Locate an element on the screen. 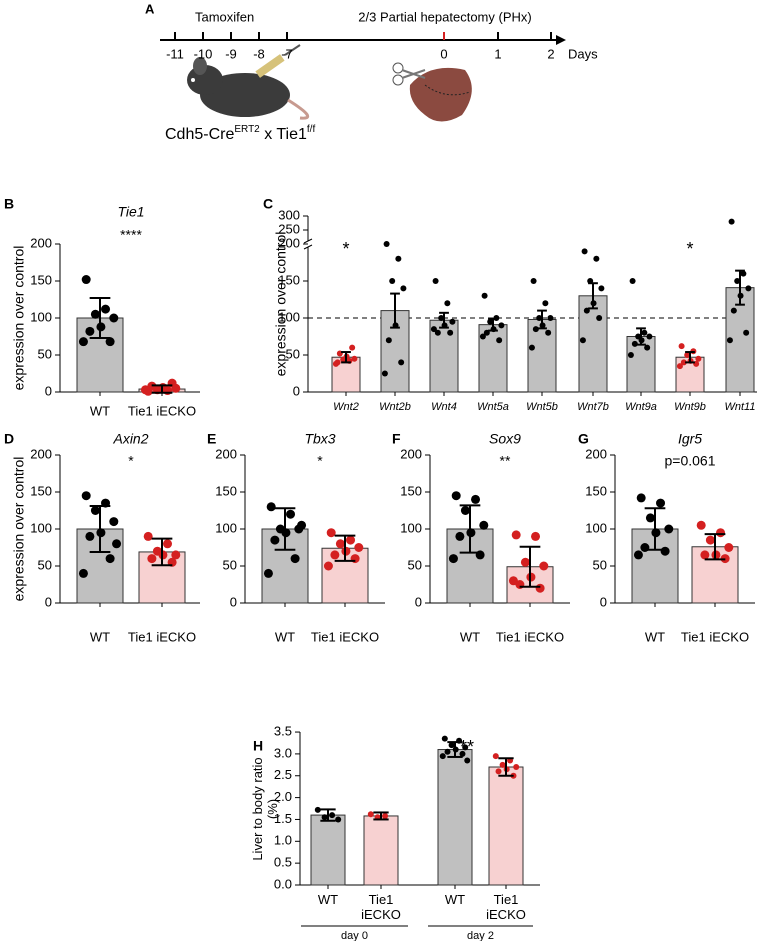  treatment-label: Tamoxifen is located at coordinates (224, 16).